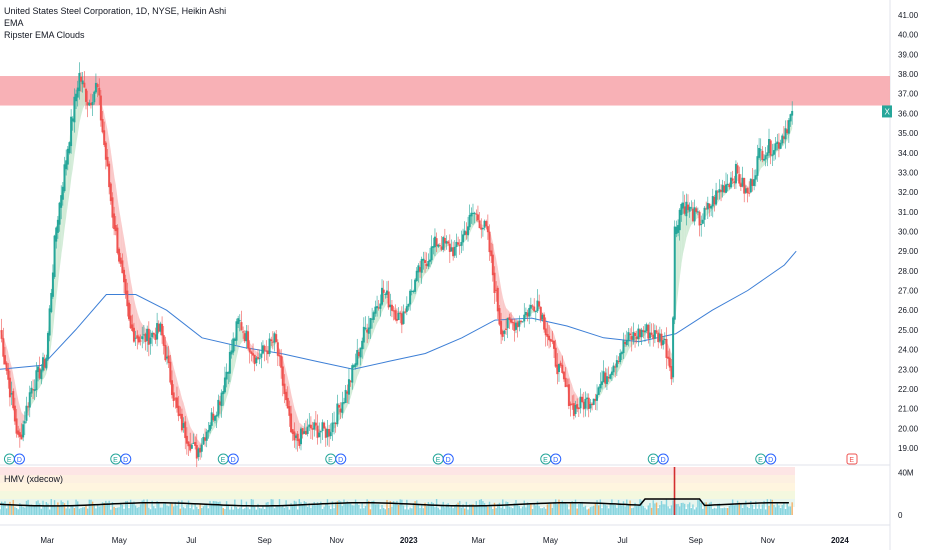 The height and width of the screenshot is (555, 932). I want to click on price-tick-label: 37.00, so click(908, 94).